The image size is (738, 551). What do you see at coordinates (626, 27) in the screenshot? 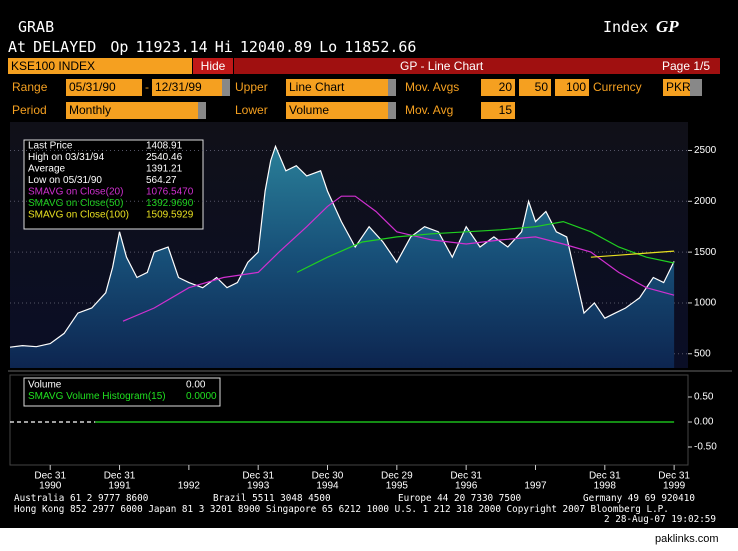
I see `index-label: Index` at bounding box center [626, 27].